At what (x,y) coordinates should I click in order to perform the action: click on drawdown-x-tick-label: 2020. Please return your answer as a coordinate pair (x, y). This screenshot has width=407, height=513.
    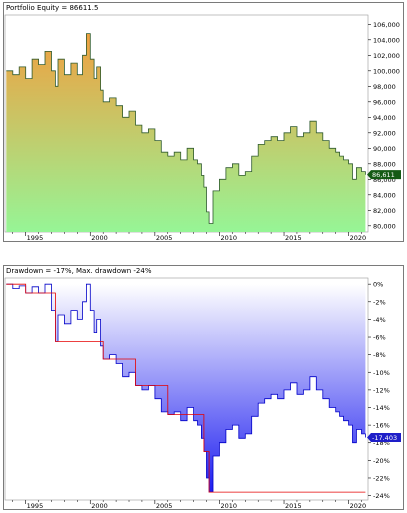
    Looking at the image, I should click on (358, 505).